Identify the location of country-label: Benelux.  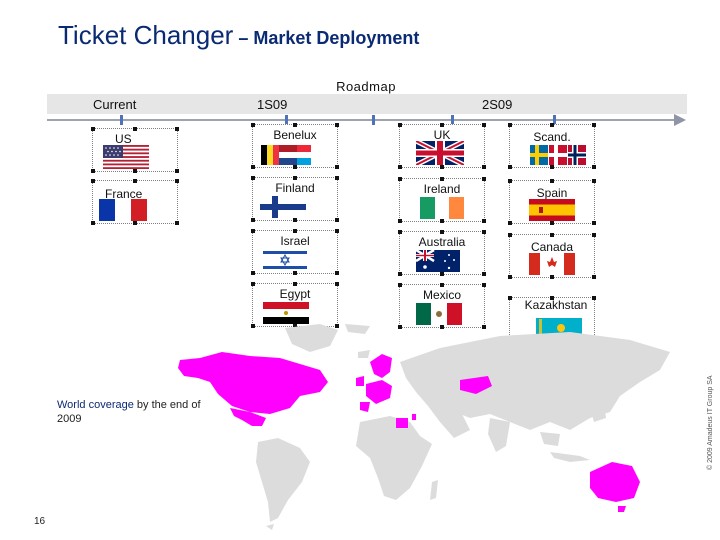
(295, 135).